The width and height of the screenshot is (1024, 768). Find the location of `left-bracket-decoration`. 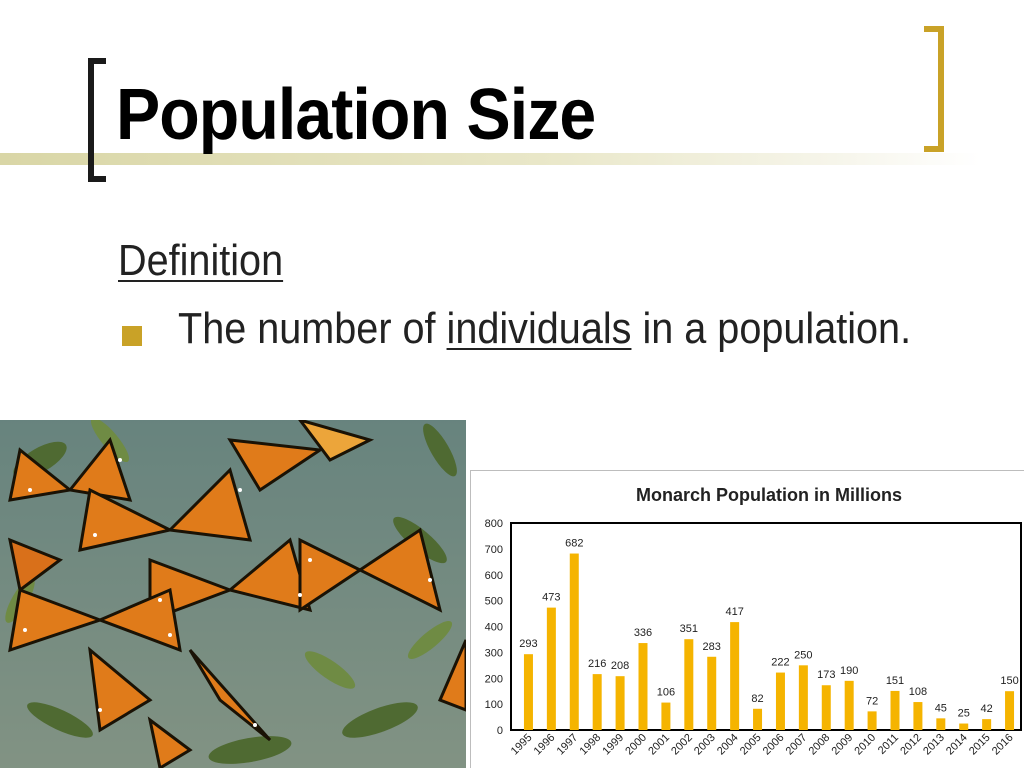

left-bracket-decoration is located at coordinates (97, 120).